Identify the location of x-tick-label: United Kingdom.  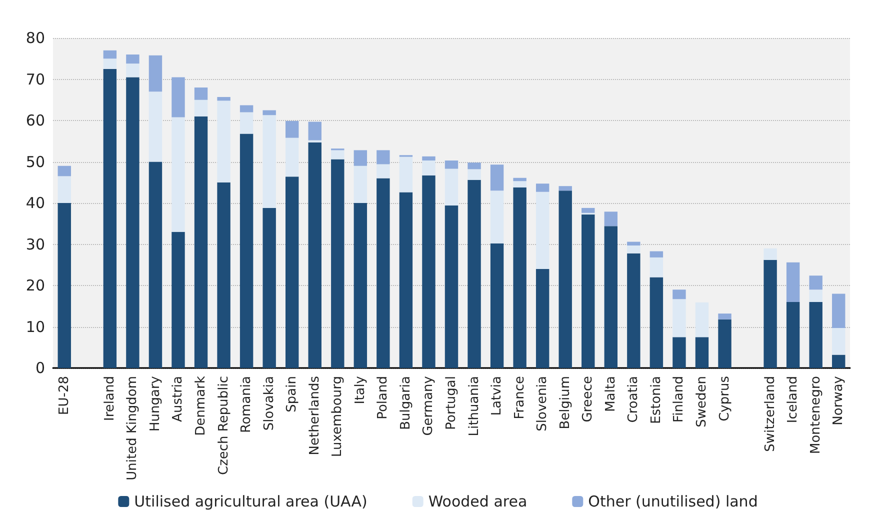
(132, 428).